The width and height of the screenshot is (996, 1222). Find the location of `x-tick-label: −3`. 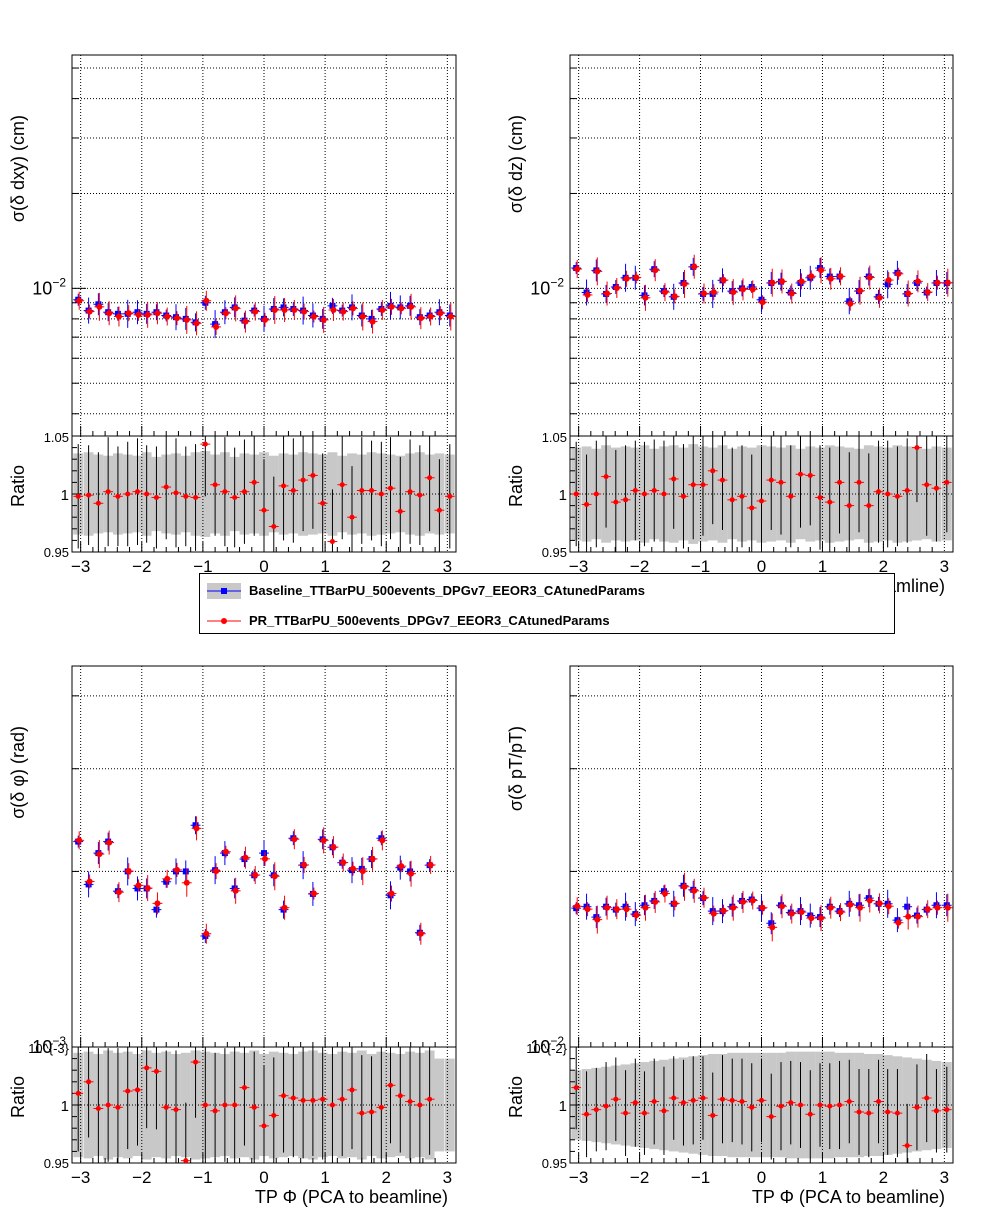

x-tick-label: −3 is located at coordinates (80, 566).